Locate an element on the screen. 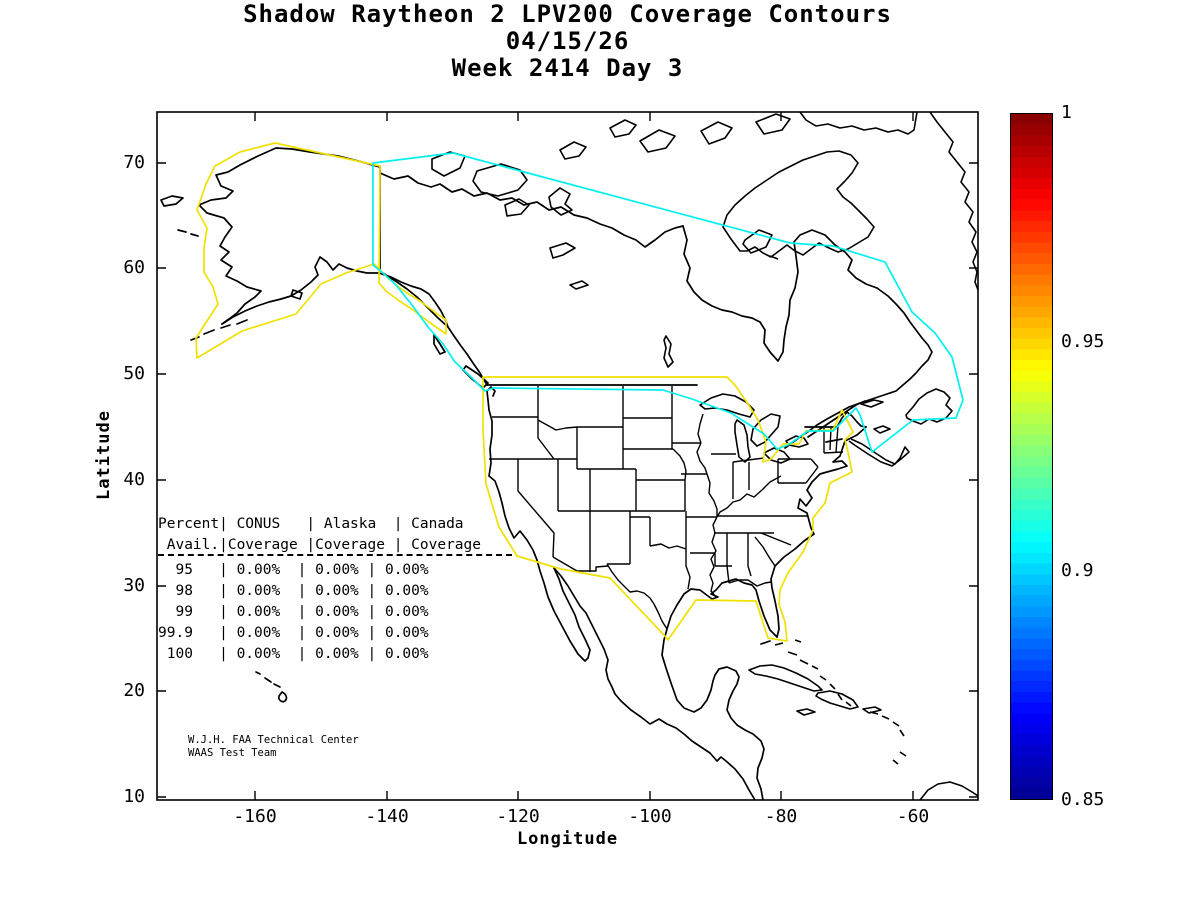 This screenshot has width=1200, height=900. y-tick-label: 50 is located at coordinates (134, 373).